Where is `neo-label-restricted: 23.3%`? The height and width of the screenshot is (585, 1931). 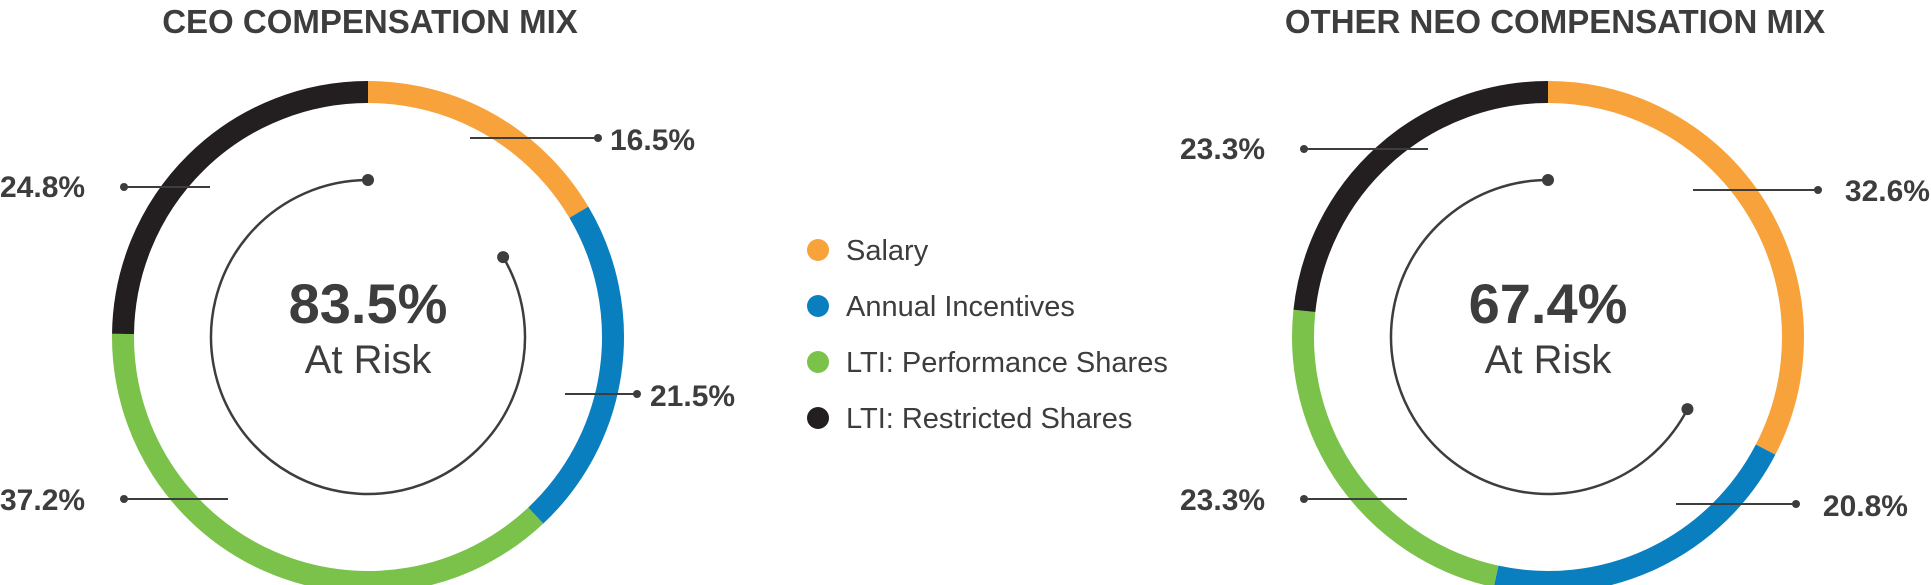
neo-label-restricted: 23.3% is located at coordinates (1304, 149).